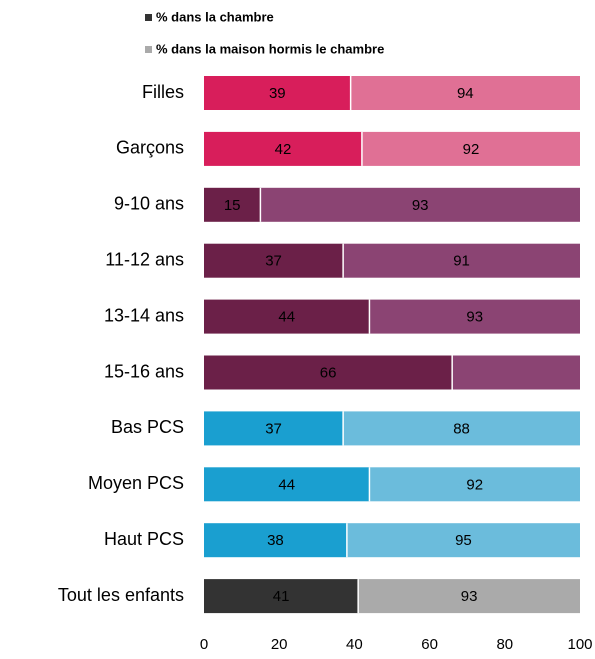 Image resolution: width=595 pixels, height=659 pixels. I want to click on data-label: 15, so click(232, 205).